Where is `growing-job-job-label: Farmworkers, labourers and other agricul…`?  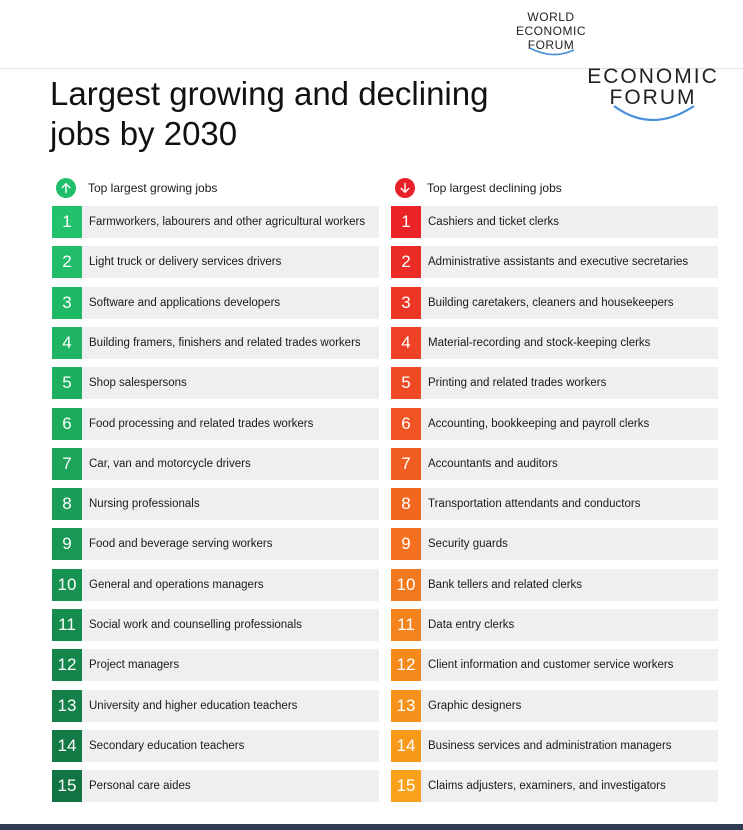
growing-job-job-label: Farmworkers, labourers and other agricul… is located at coordinates (227, 222).